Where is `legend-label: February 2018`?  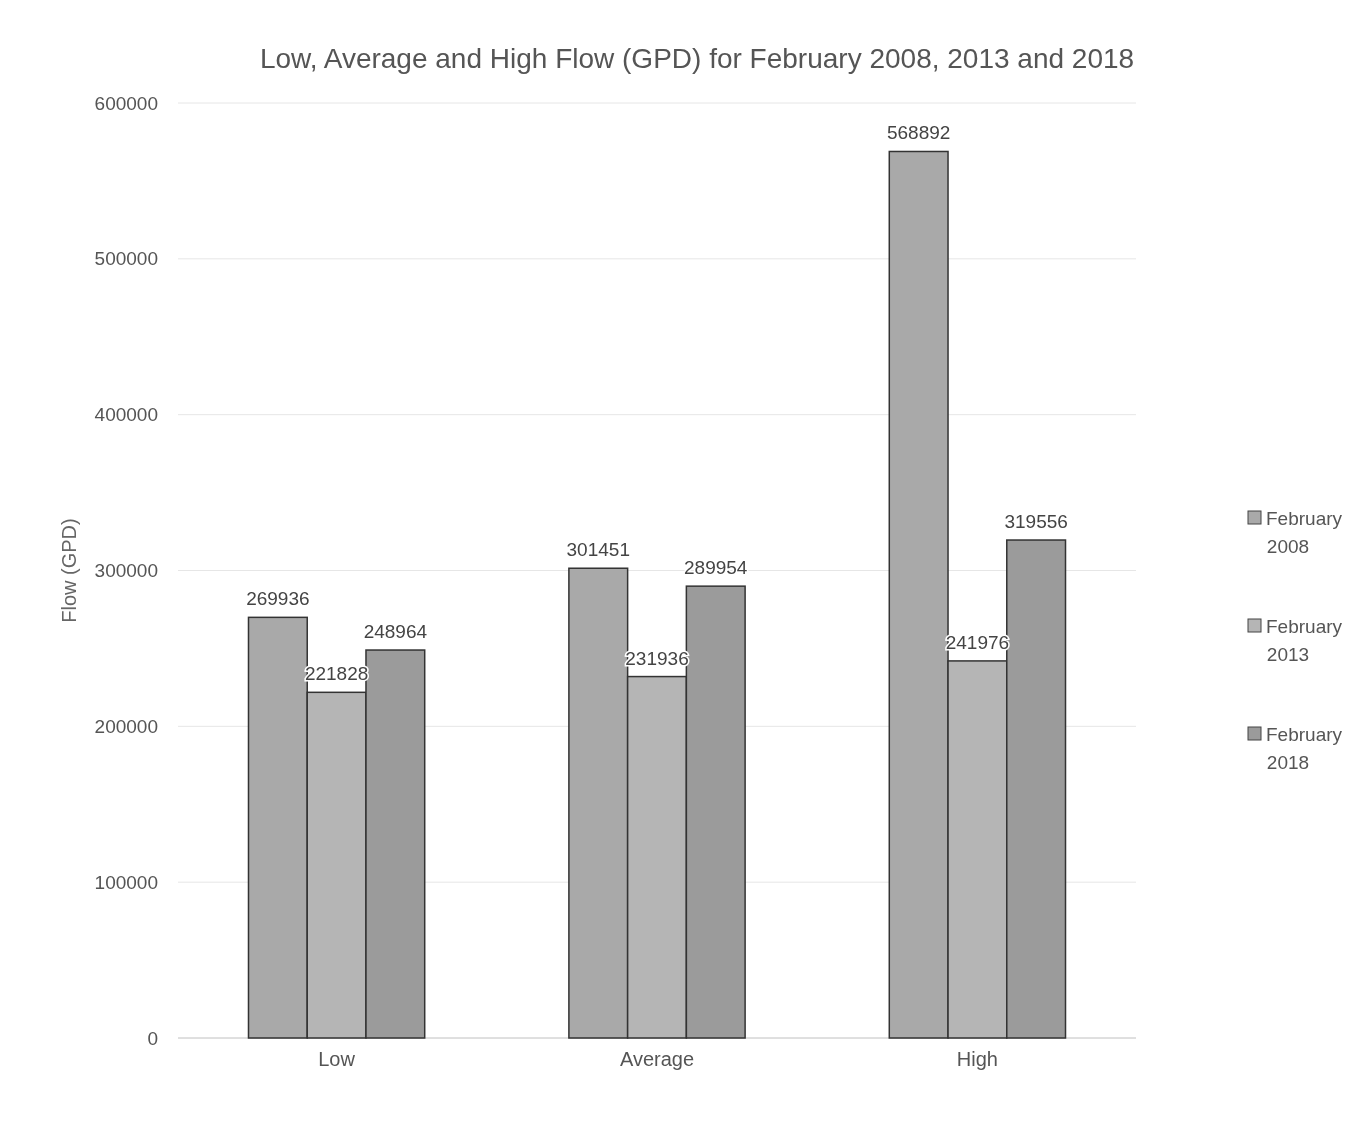 legend-label: February 2018 is located at coordinates (1304, 748).